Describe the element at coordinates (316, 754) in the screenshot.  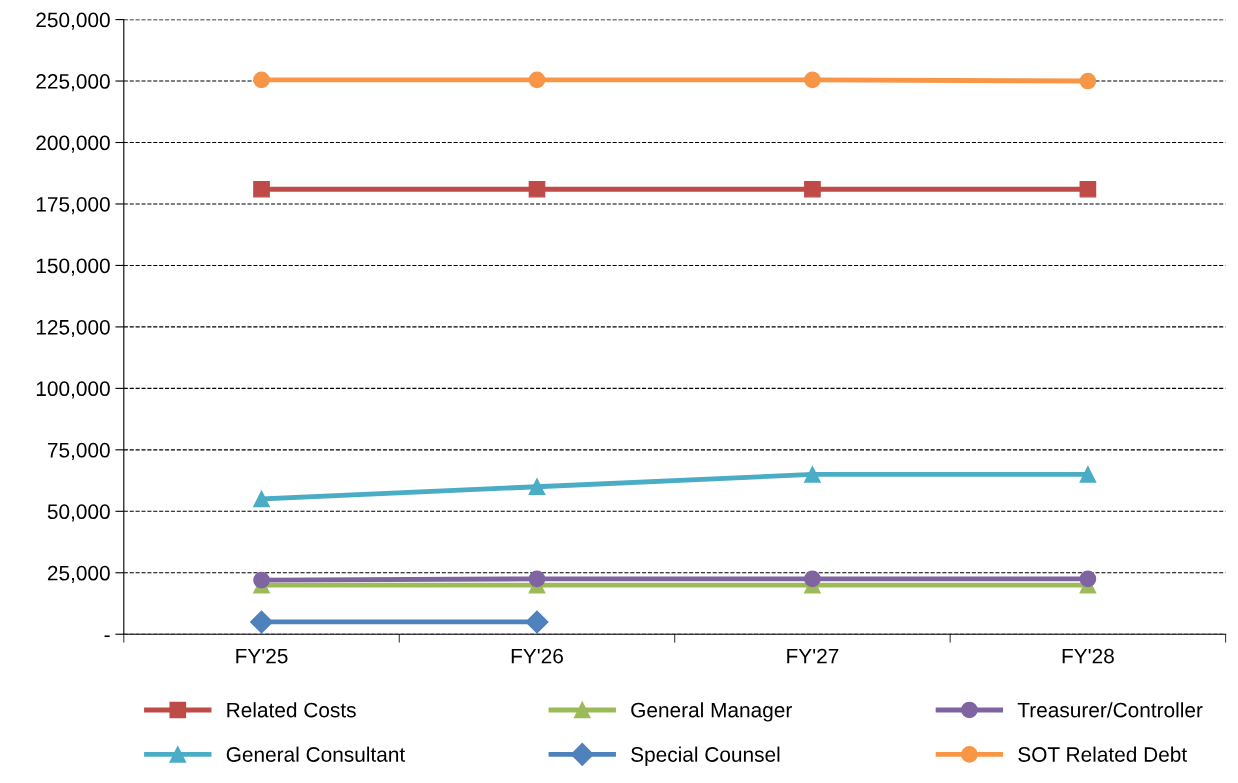
I see `legend-label: General Consultant` at that location.